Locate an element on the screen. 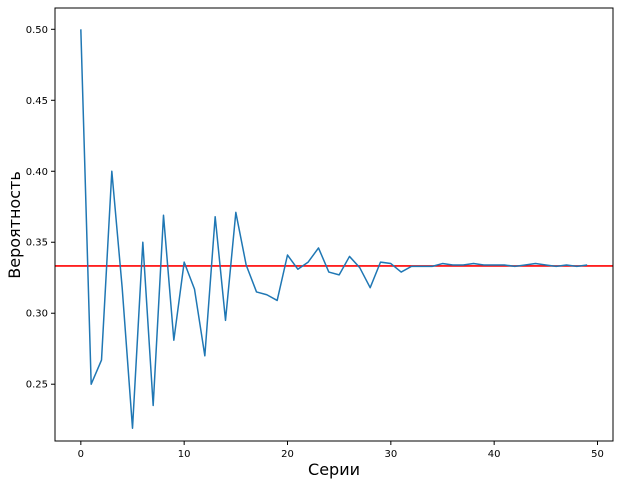  x-axis: 0 10 20 30 40 50 is located at coordinates (341, 450).